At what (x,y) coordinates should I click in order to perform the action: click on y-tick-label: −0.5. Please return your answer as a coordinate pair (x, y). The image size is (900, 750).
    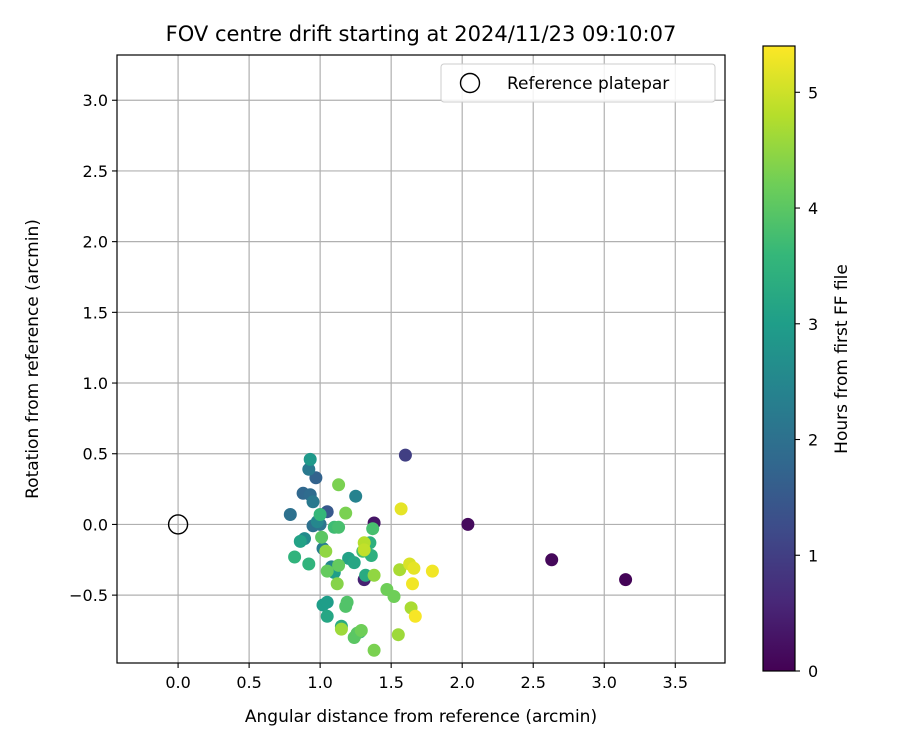
    Looking at the image, I should click on (88, 595).